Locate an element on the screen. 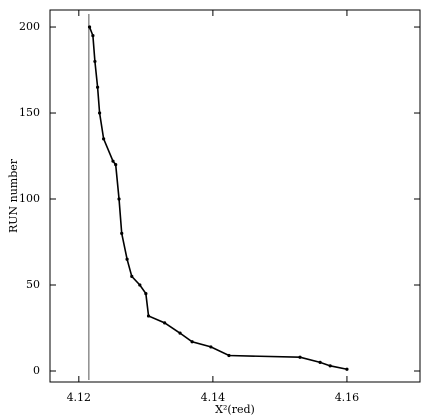 The width and height of the screenshot is (436, 420). x-tick-label: 4.14 is located at coordinates (213, 397).